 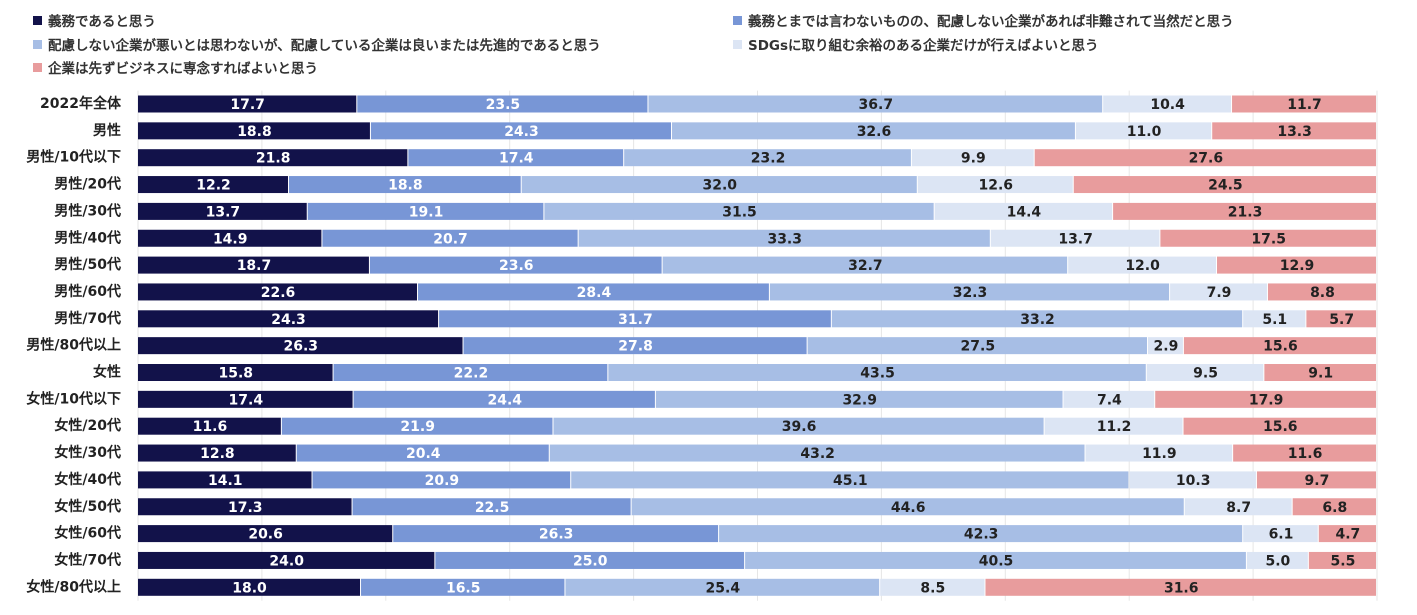 What do you see at coordinates (87, 506) in the screenshot?
I see `category-label: 女性/50代` at bounding box center [87, 506].